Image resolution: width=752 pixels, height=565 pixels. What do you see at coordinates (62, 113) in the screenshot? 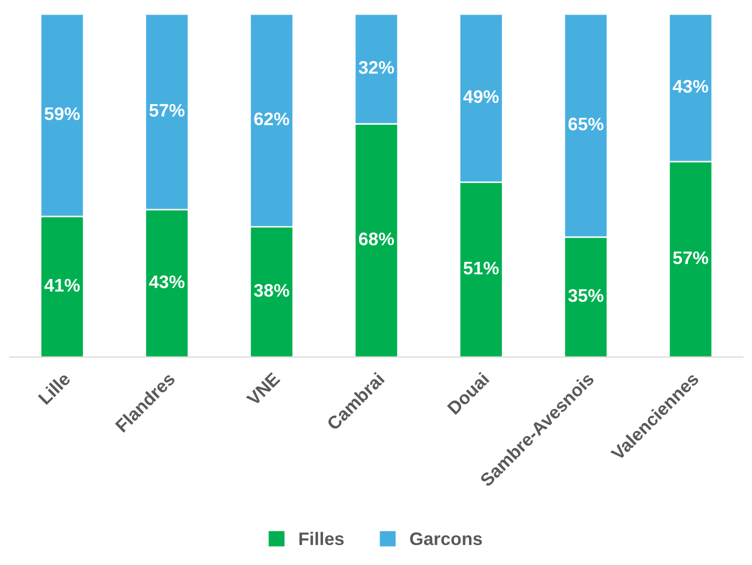
I see `data-label: 59%` at bounding box center [62, 113].